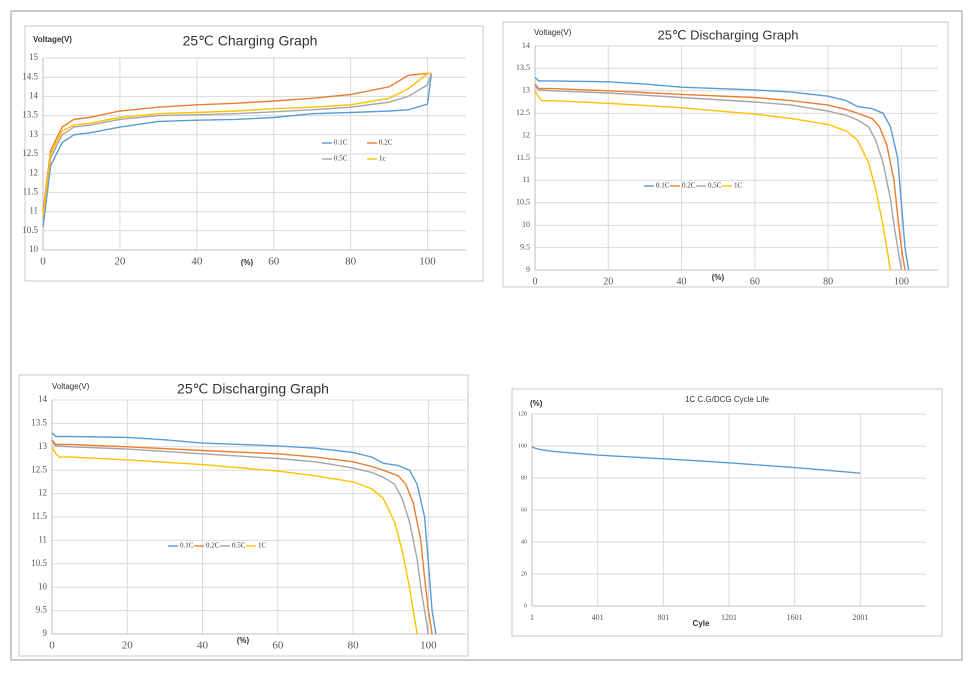 The image size is (973, 674). Describe the element at coordinates (522, 446) in the screenshot. I see `y-tick-label: 100` at that location.